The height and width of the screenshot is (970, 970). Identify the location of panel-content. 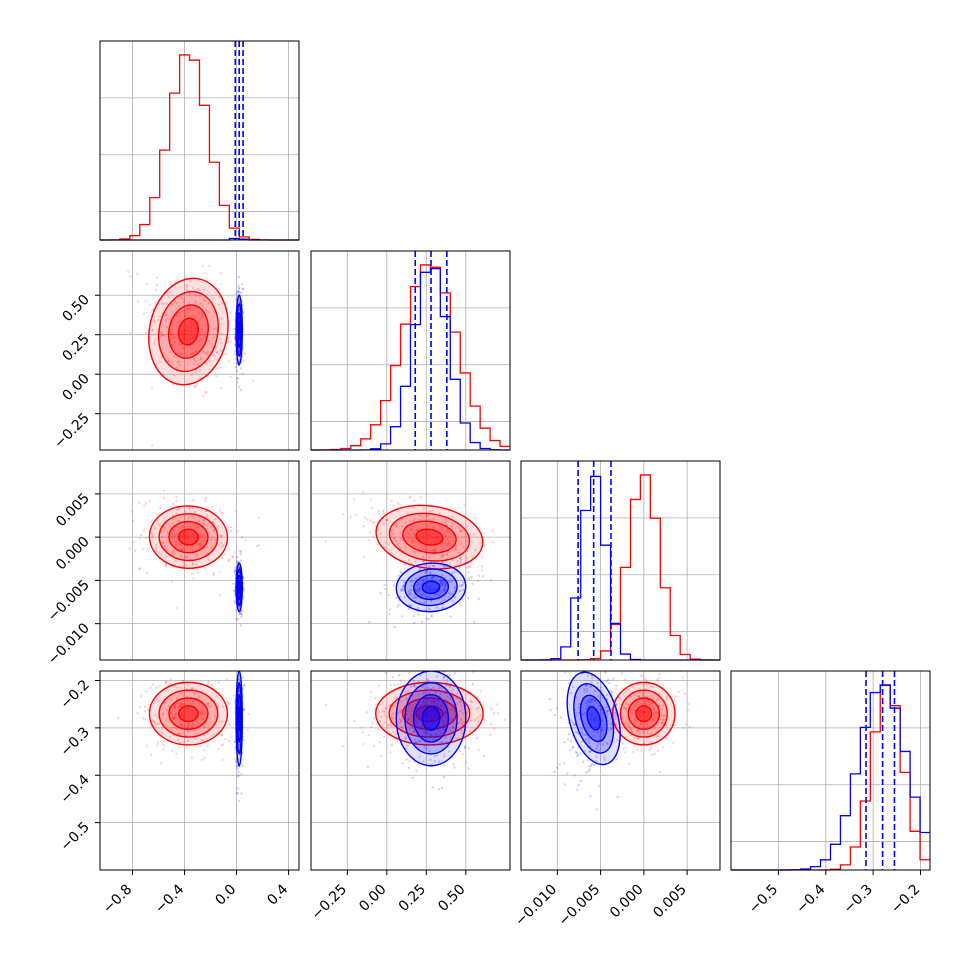
(619, 738).